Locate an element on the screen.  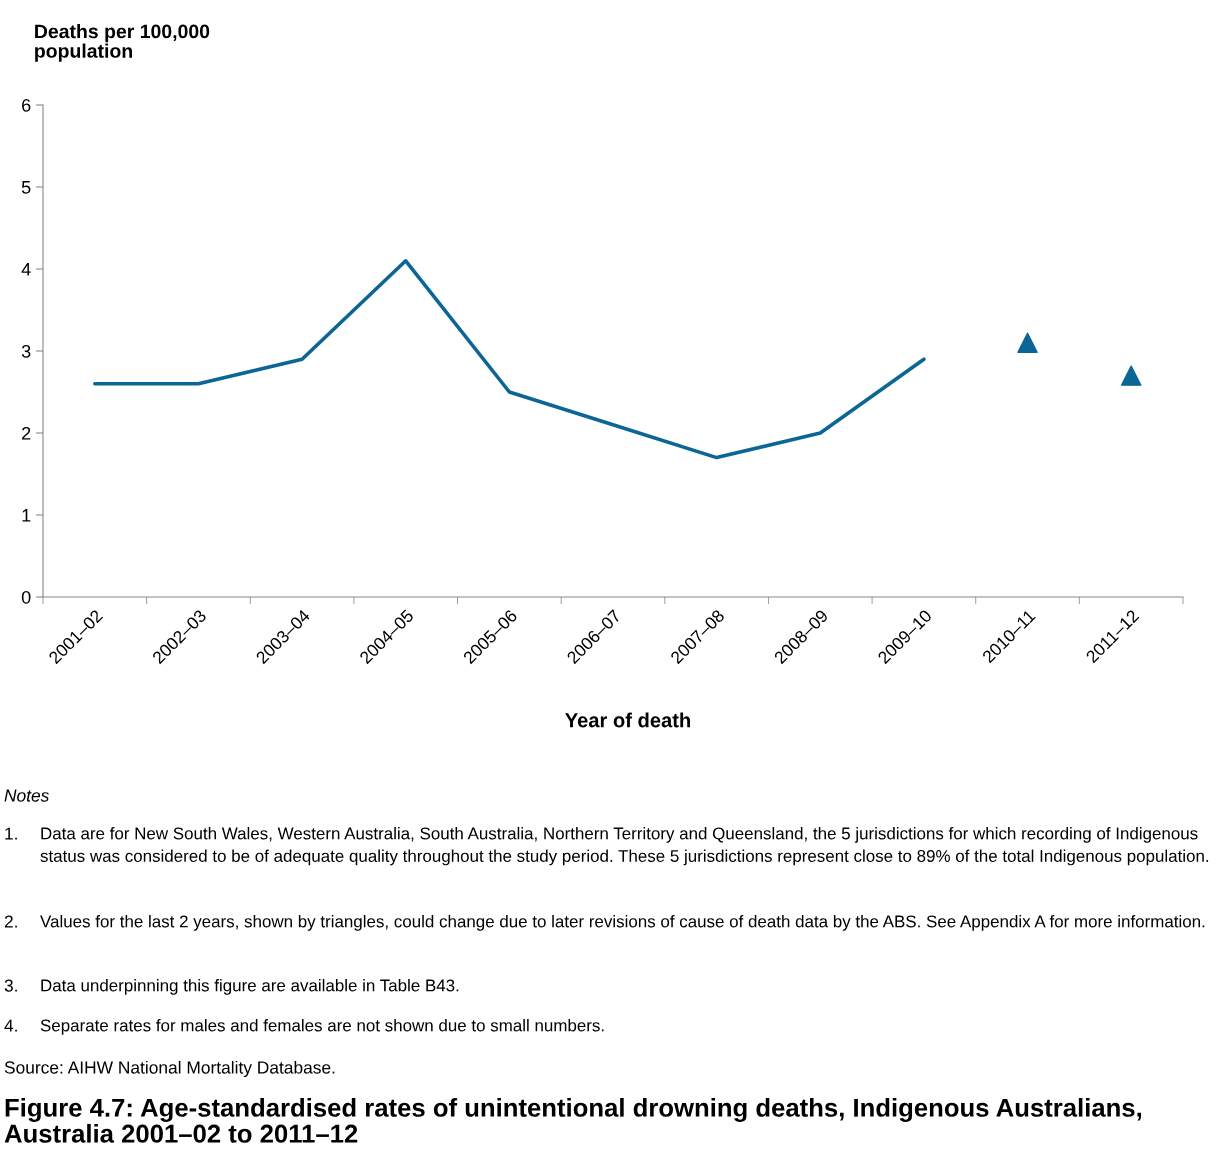
x-axis-title: Year of death is located at coordinates (627, 720).